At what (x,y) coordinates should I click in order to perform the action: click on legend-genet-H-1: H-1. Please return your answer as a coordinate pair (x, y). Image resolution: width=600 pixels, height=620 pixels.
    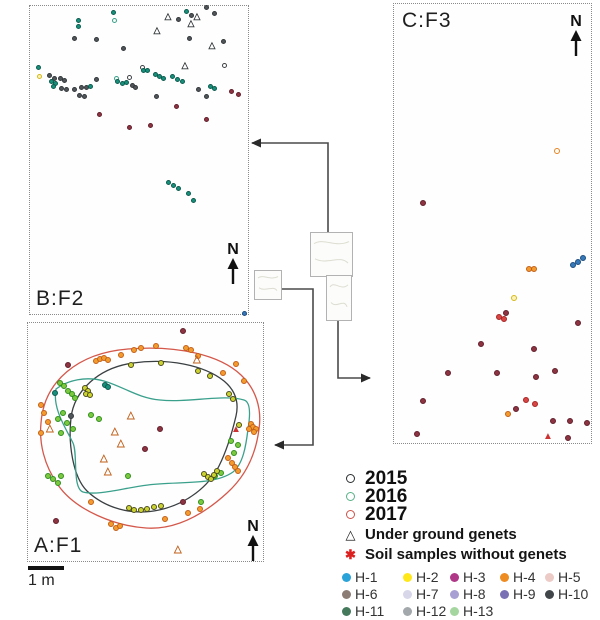
    Looking at the image, I should click on (372, 577).